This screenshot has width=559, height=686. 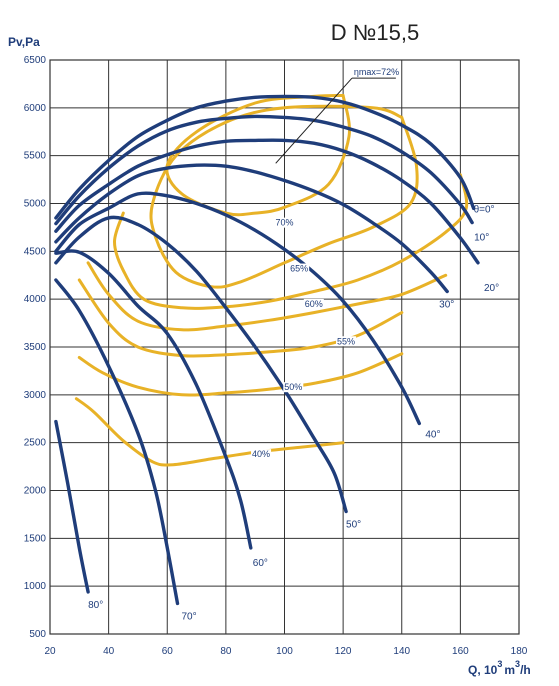 What do you see at coordinates (519, 651) in the screenshot?
I see `x-tick-label: 180` at bounding box center [519, 651].